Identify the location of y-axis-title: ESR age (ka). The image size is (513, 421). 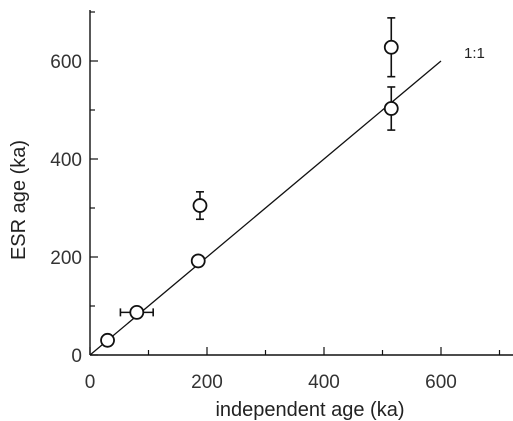
(19, 200).